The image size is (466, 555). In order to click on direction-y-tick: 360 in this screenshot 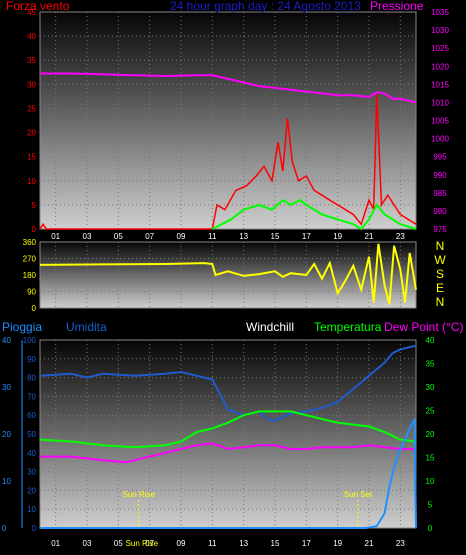, I will do `click(30, 242)`.